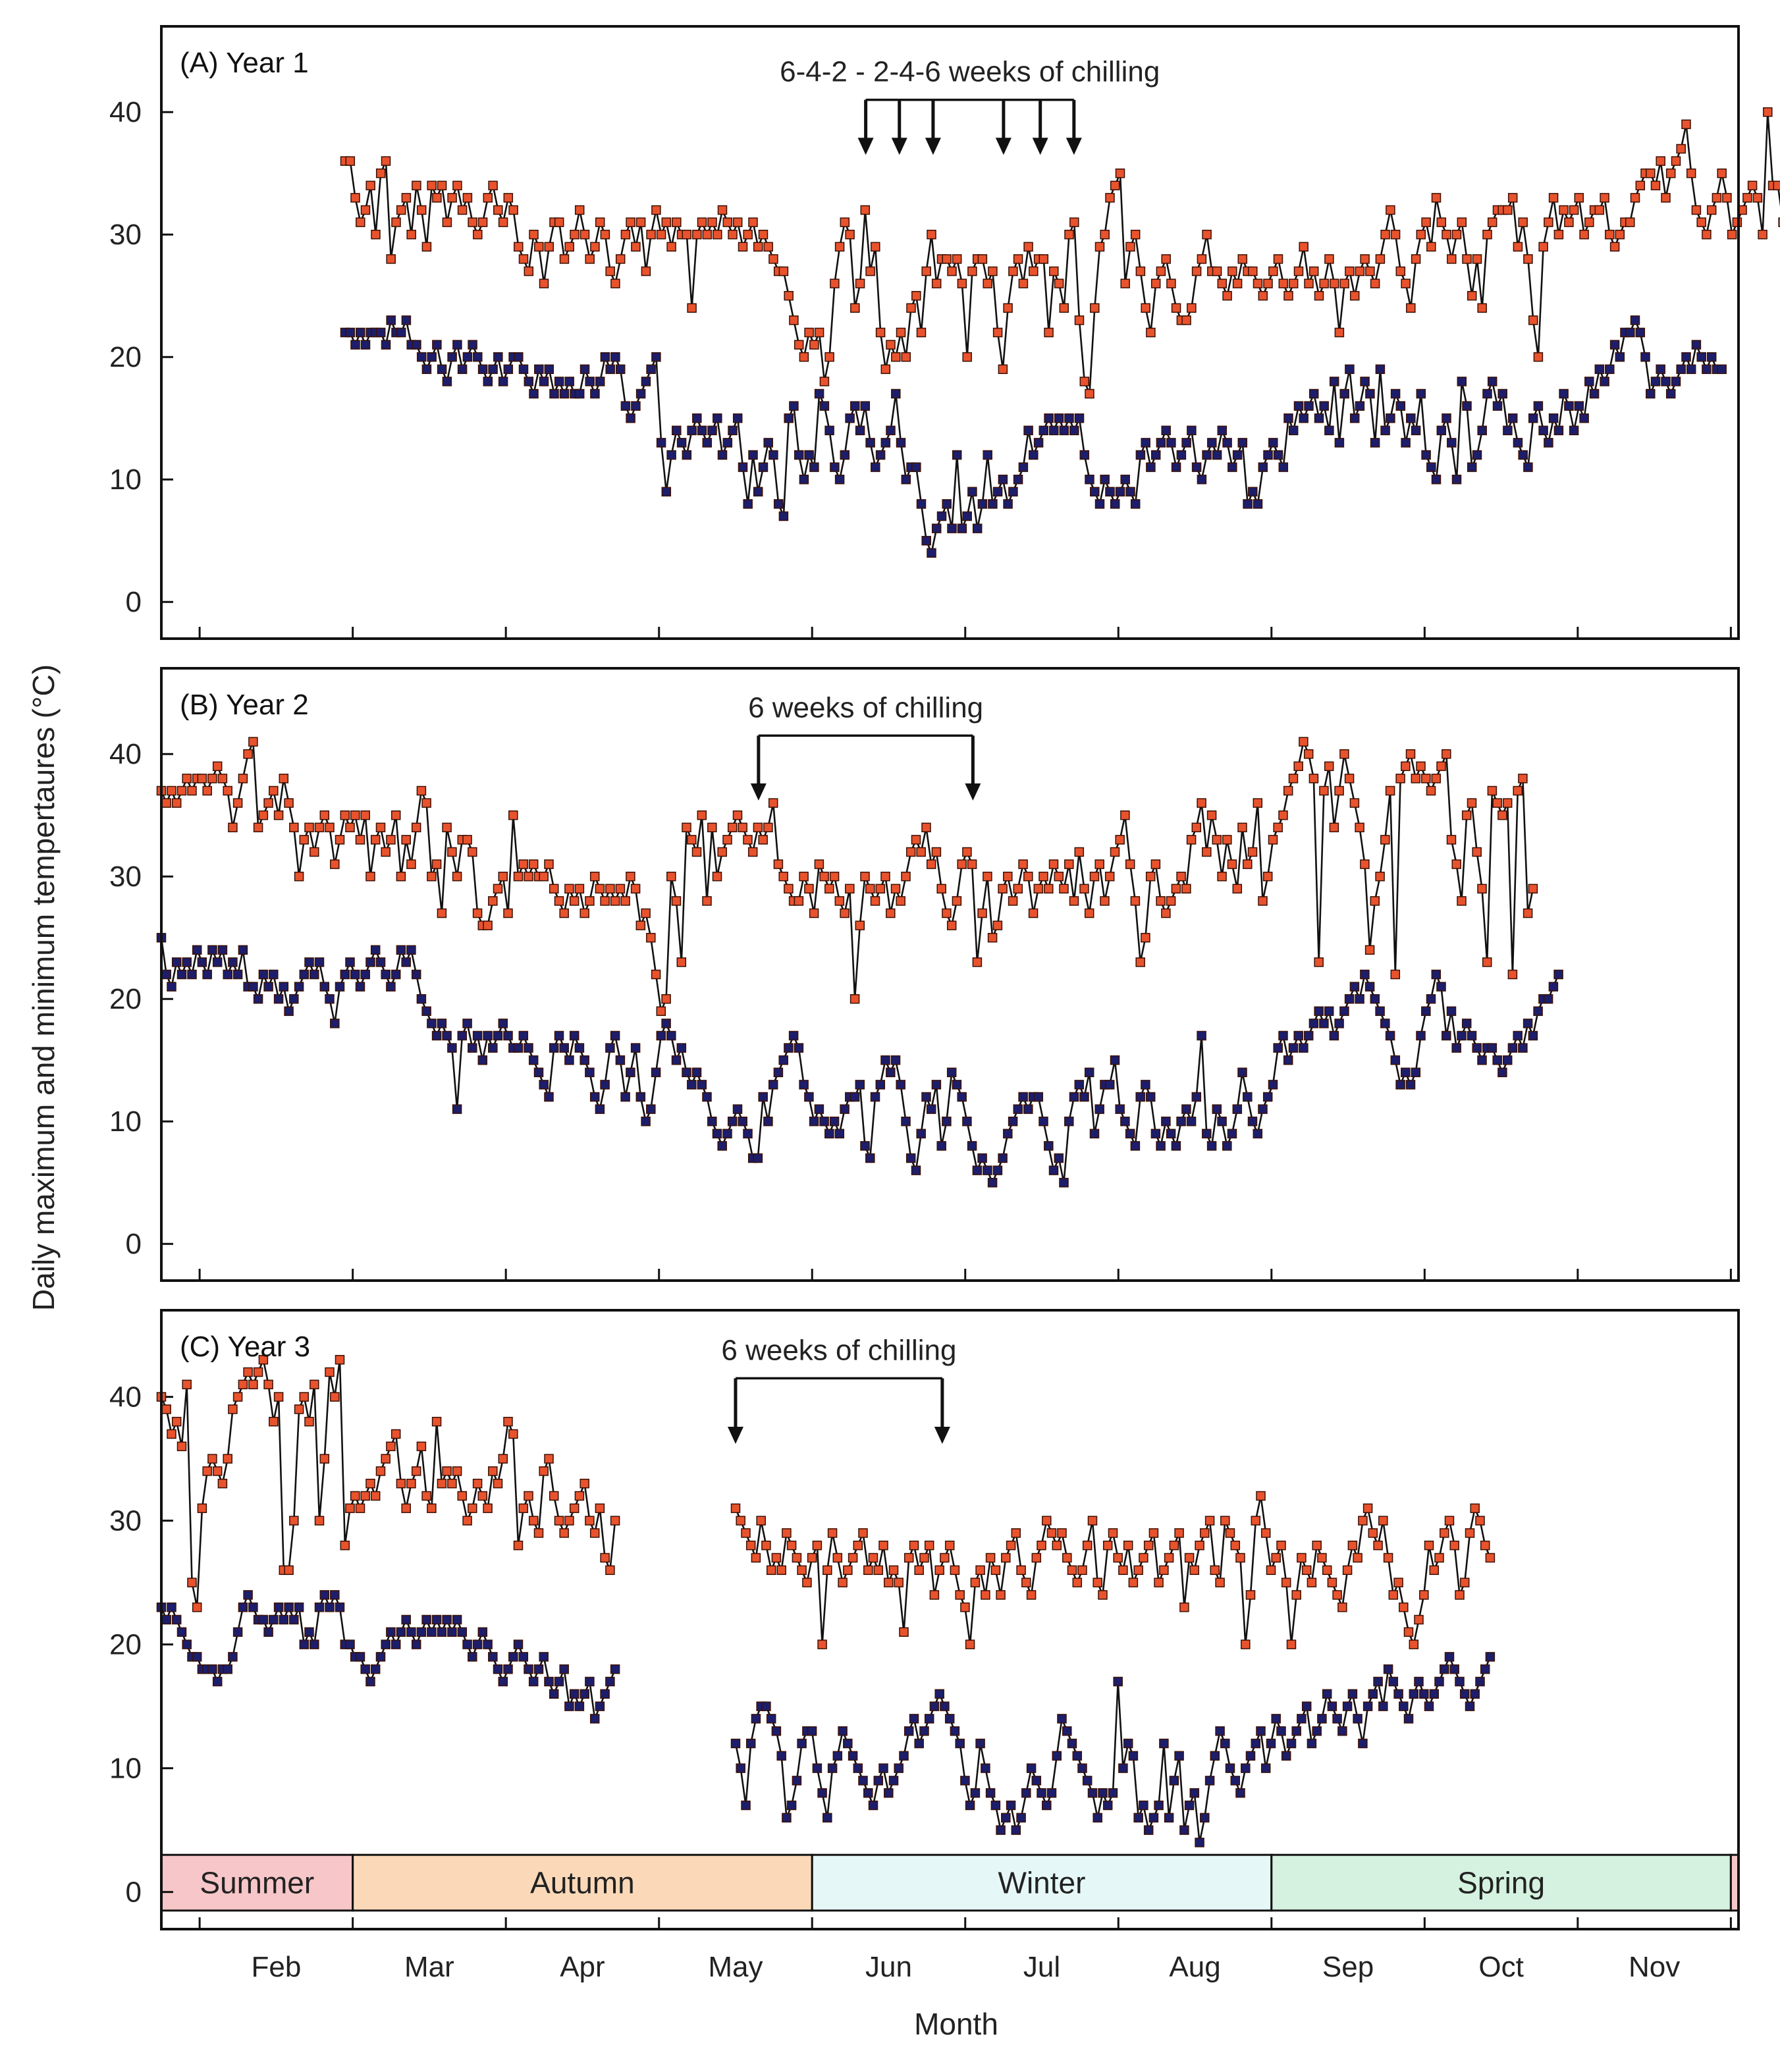  What do you see at coordinates (245, 1347) in the screenshot?
I see `panel-title: (C) Year 3` at bounding box center [245, 1347].